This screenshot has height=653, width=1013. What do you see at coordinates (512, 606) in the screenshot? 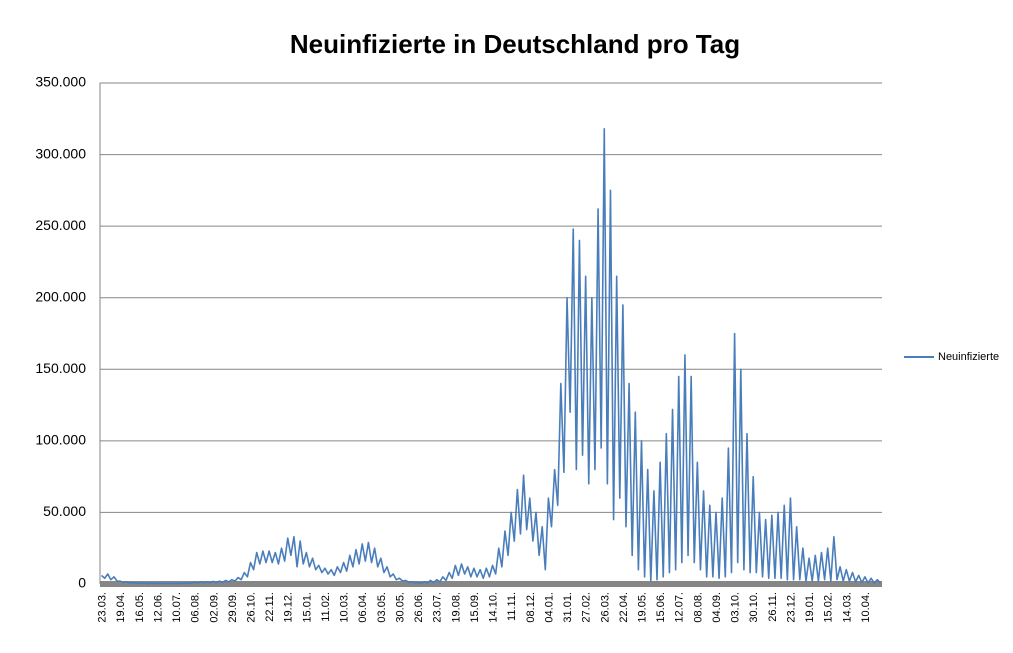
I see `x-tick-label: 11.11.` at bounding box center [512, 606].